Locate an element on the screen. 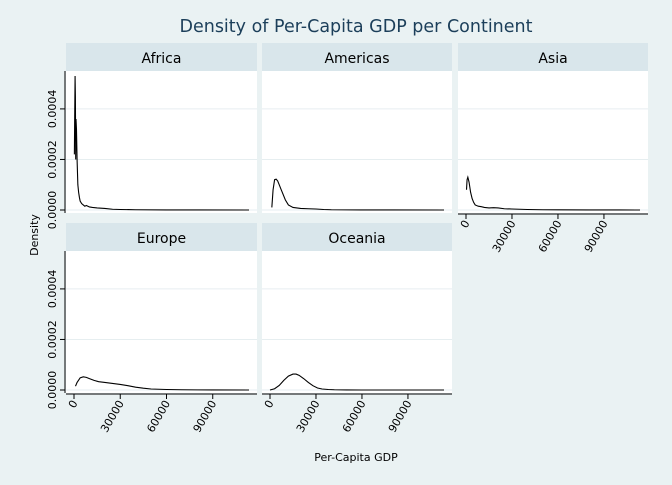  density-line-oceania is located at coordinates (356, 382).